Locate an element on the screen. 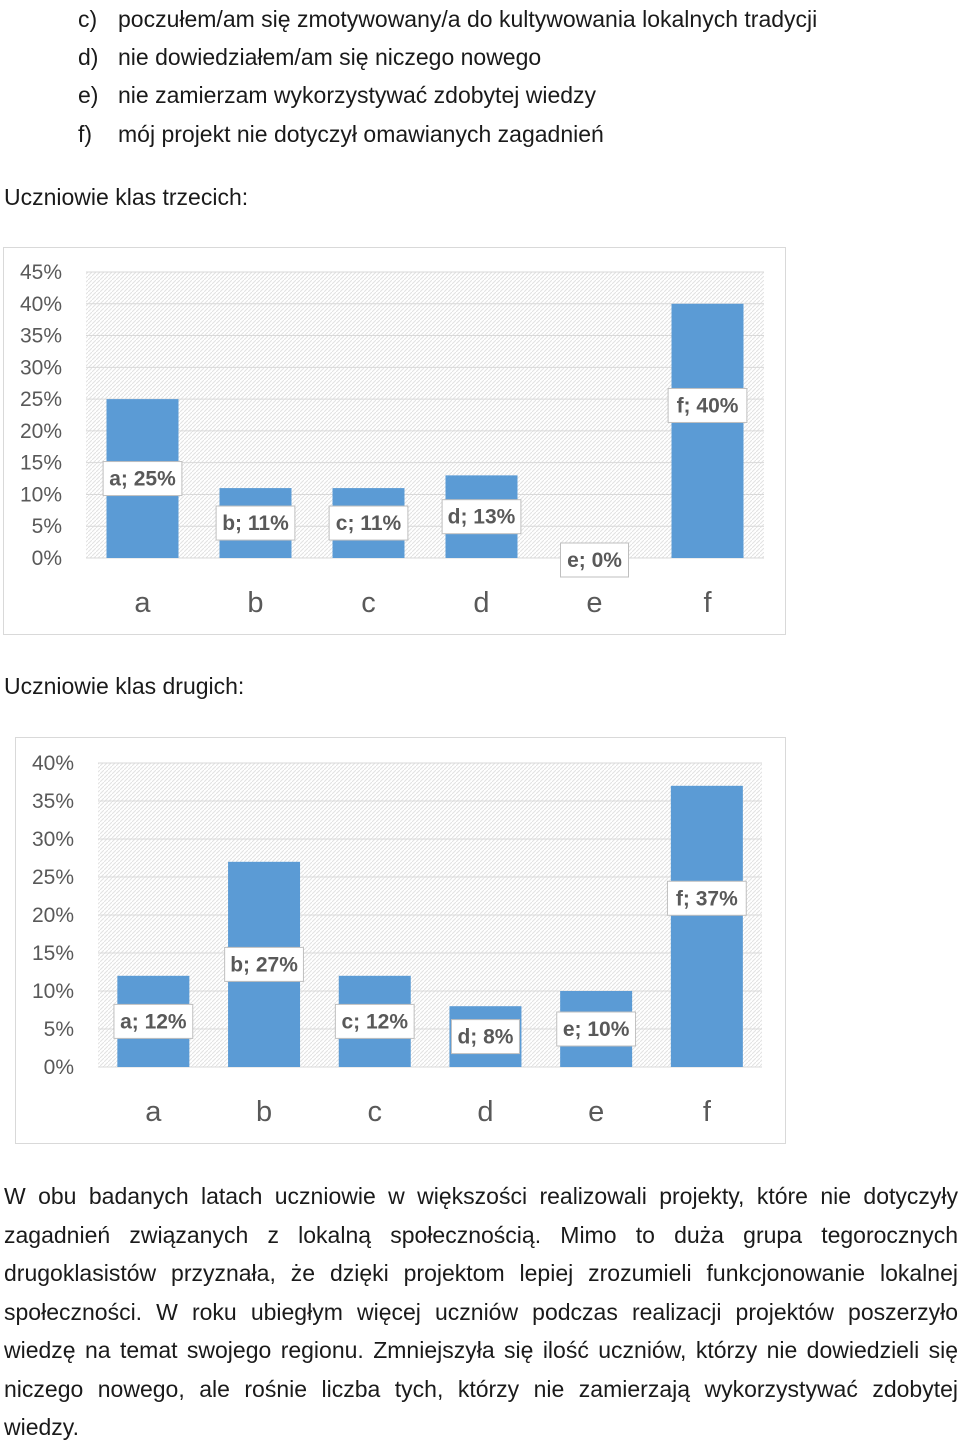  data-label-text: e; 10% is located at coordinates (596, 1029).